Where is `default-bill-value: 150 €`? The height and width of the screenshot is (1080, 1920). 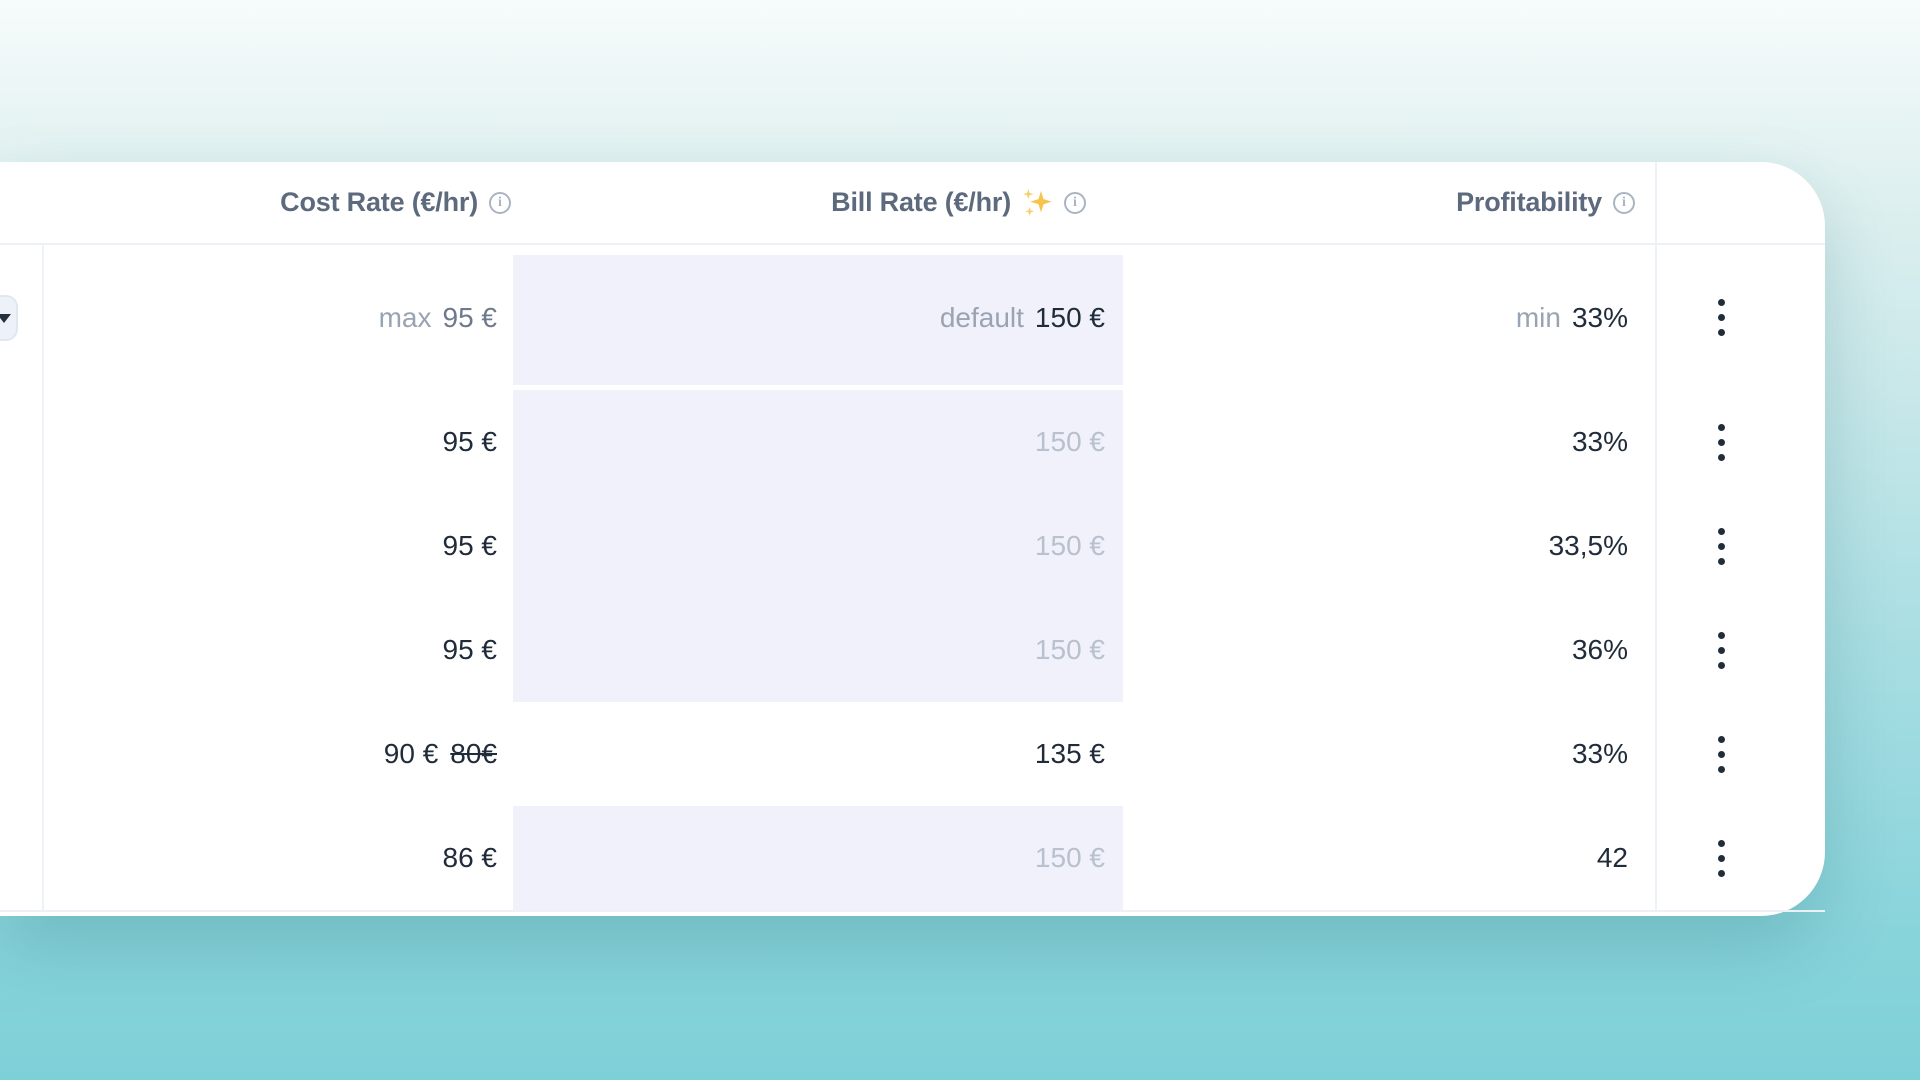 default-bill-value: 150 € is located at coordinates (1069, 317).